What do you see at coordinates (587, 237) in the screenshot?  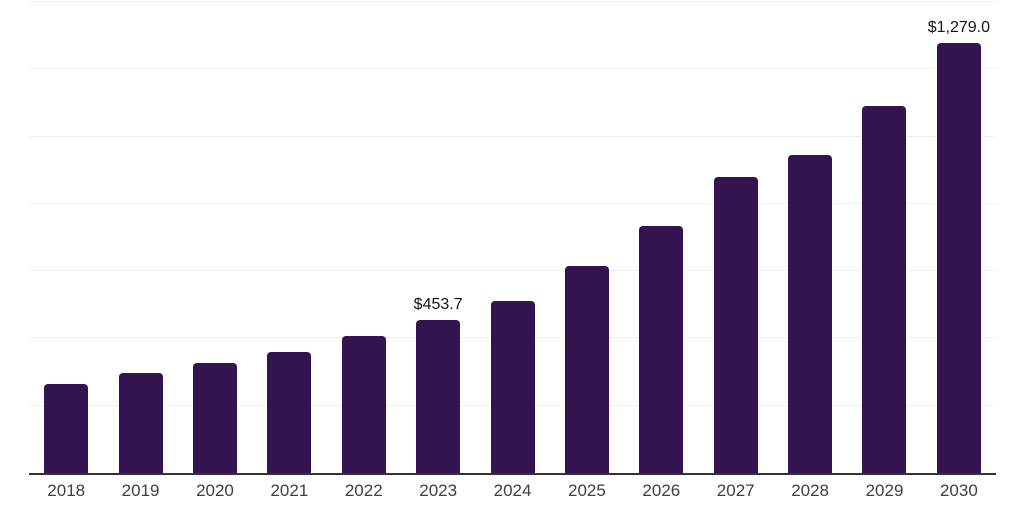 I see `bar-column-2025` at bounding box center [587, 237].